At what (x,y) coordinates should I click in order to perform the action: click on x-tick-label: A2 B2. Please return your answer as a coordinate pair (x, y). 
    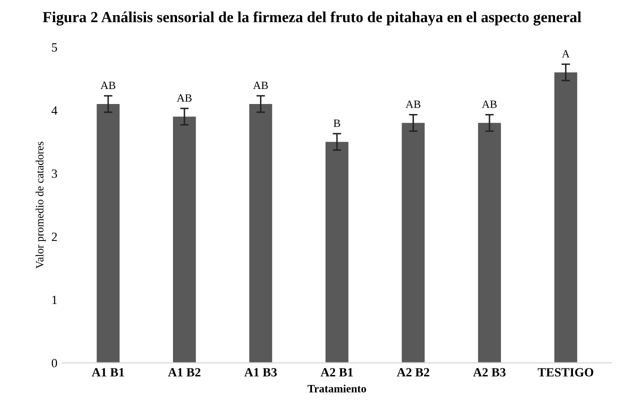
    Looking at the image, I should click on (413, 372).